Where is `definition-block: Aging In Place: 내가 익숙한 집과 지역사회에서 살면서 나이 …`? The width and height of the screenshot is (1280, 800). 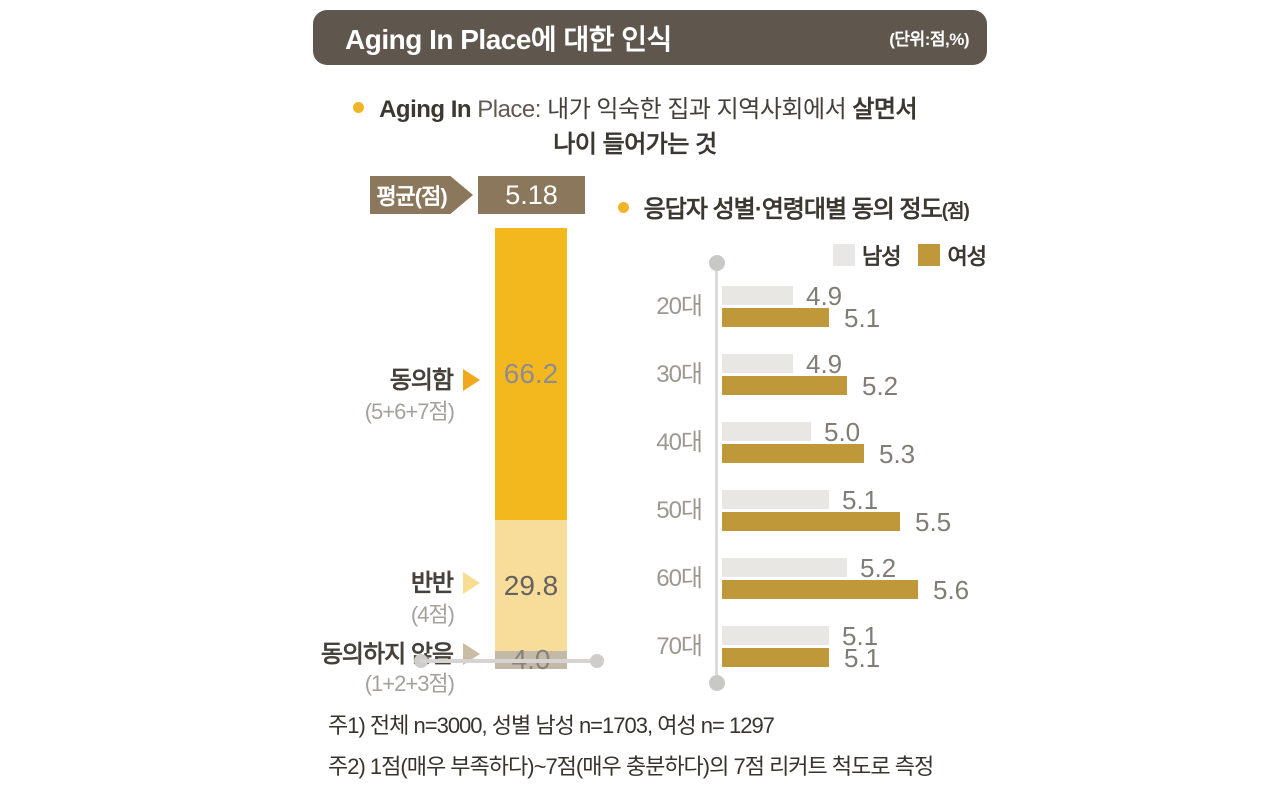 definition-block: Aging In Place: 내가 익숙한 집과 지역사회에서 살면서 나이 … is located at coordinates (635, 127).